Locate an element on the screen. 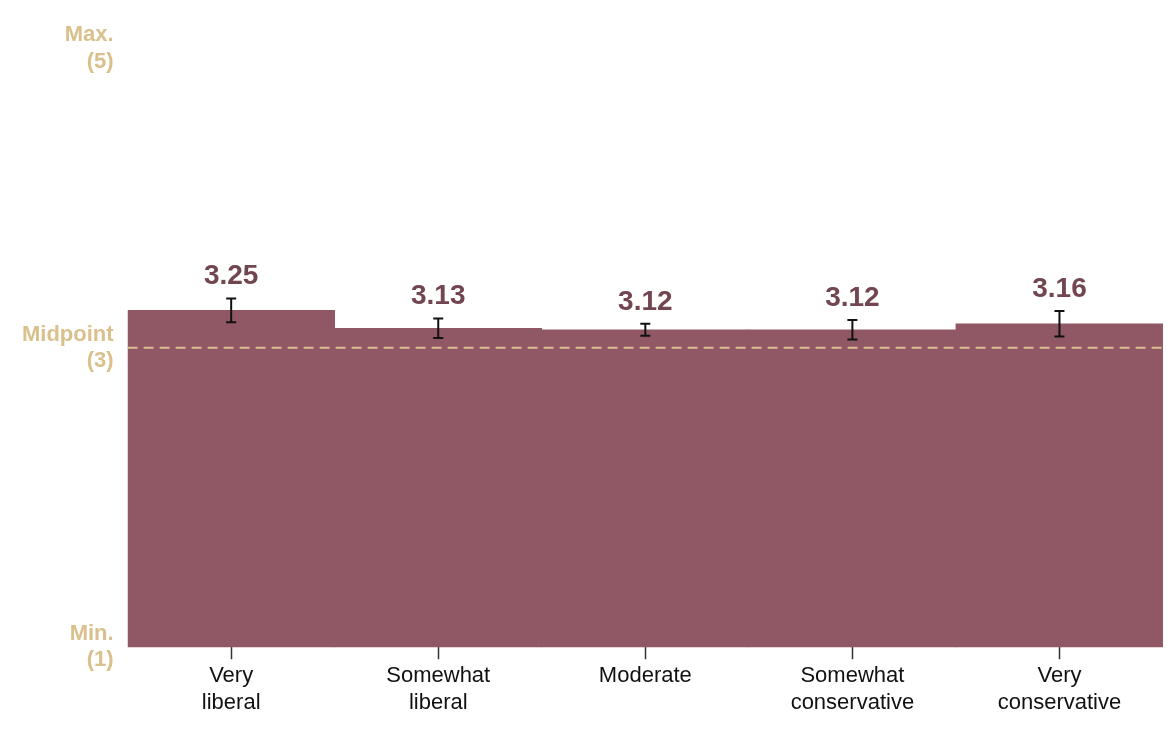  y-tick-label: Max. (5) is located at coordinates (89, 47).